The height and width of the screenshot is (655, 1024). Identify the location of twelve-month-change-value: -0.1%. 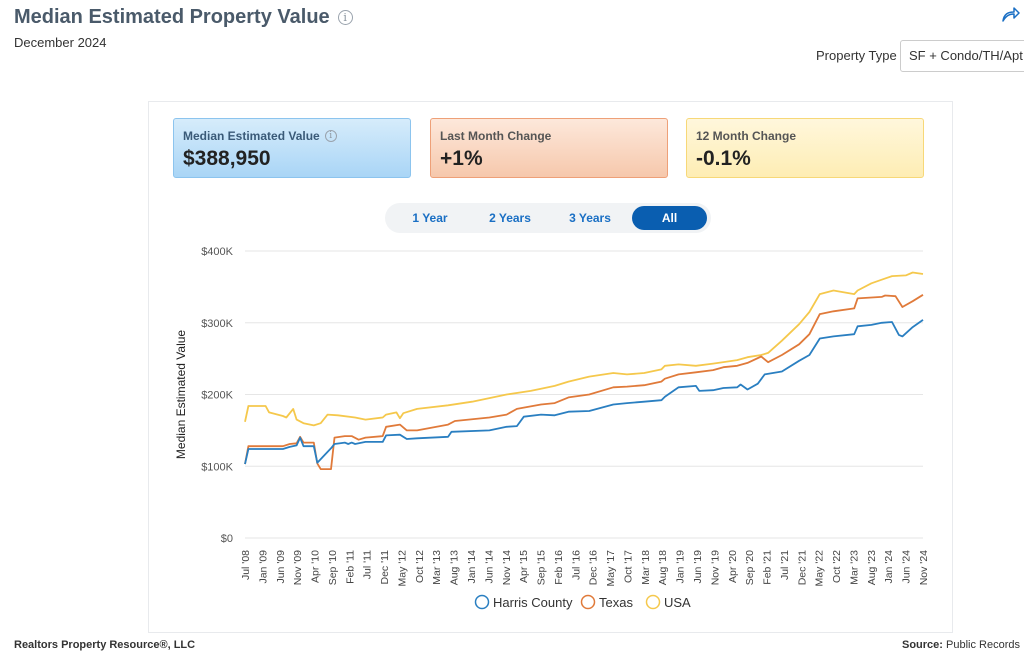
(723, 158).